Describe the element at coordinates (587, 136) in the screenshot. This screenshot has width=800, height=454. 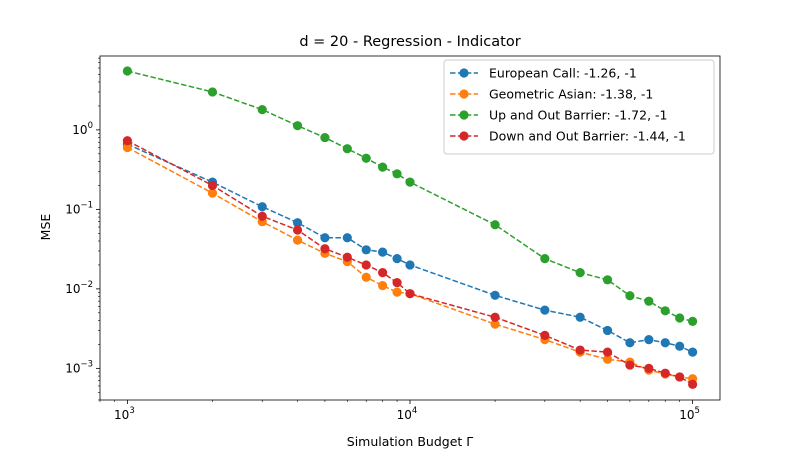
I see `legend-label: Down and Out Barrier: -1.44, -1` at that location.